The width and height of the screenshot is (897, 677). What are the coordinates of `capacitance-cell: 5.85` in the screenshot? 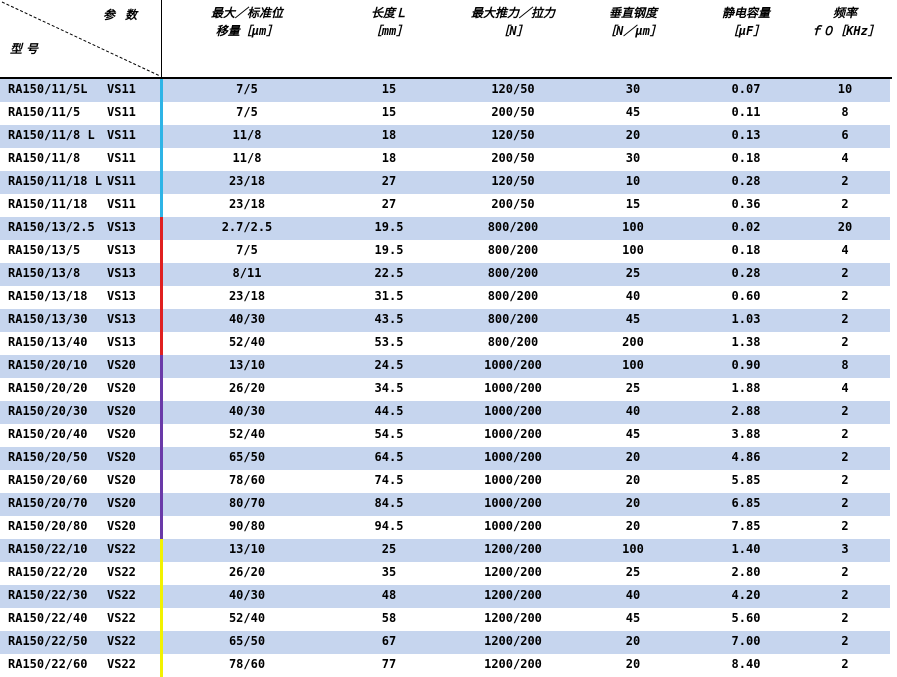 It's located at (746, 480).